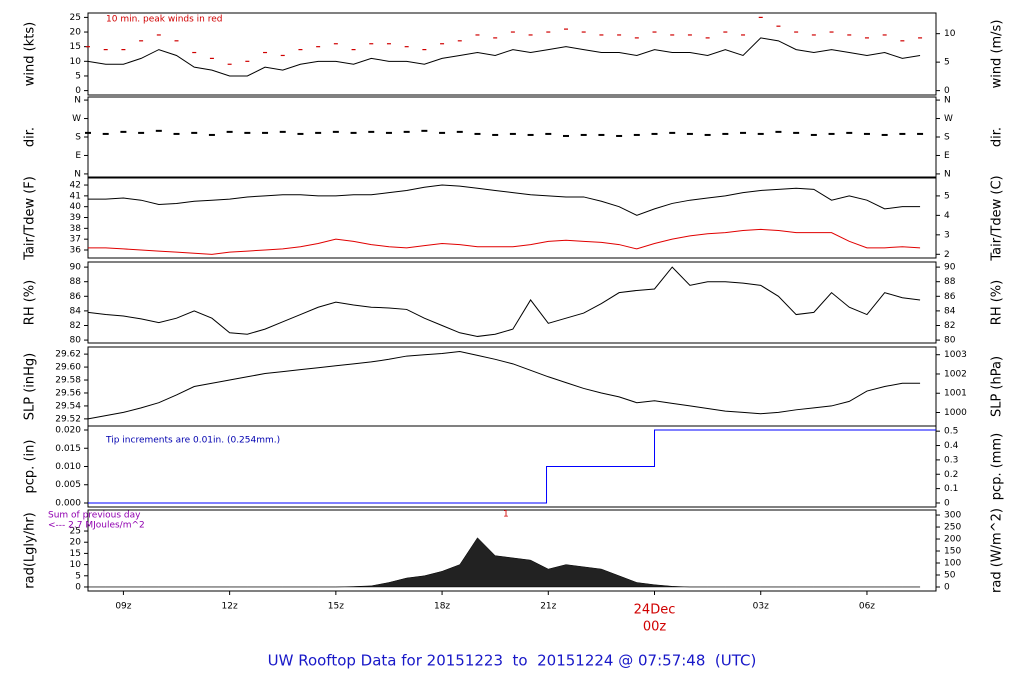  What do you see at coordinates (76, 341) in the screenshot?
I see `y-tick-label: 80` at bounding box center [76, 341].